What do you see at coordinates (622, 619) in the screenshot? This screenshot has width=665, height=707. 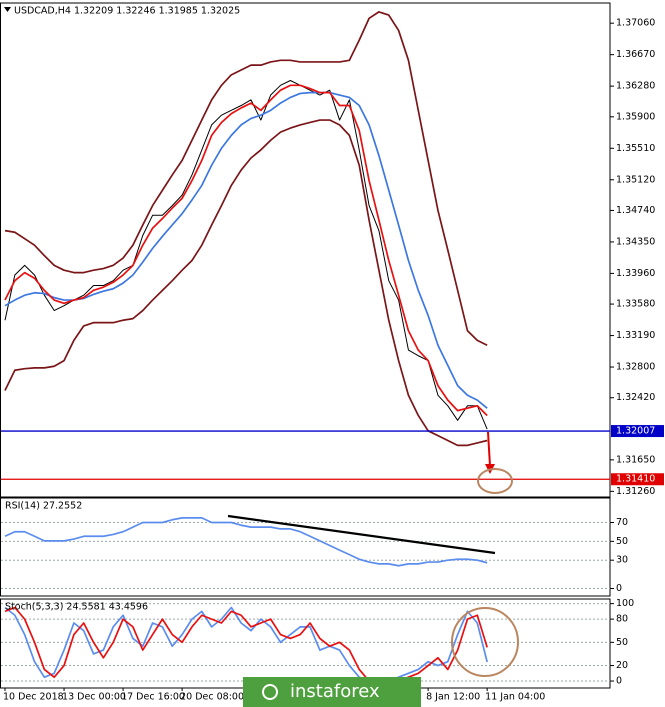 I see `y-tick-label: 80` at bounding box center [622, 619].